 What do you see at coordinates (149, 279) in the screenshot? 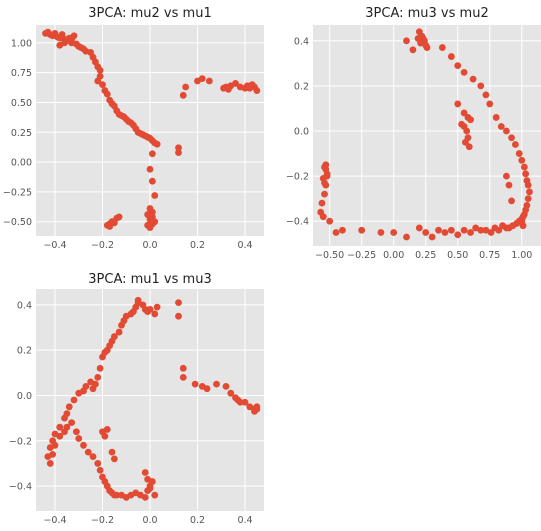
I see `plot-title: 3PCA: mu1 vs mu3` at bounding box center [149, 279].